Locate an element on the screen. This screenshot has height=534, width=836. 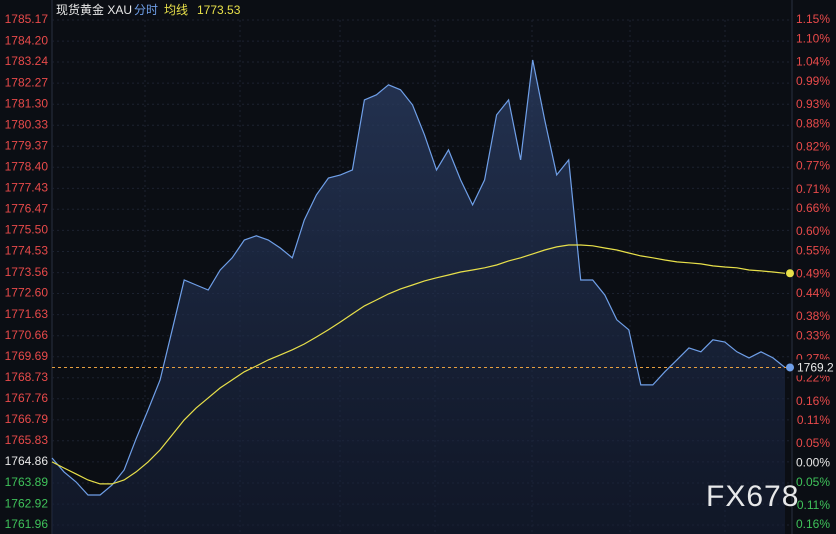
legend-entry: 分时 is located at coordinates (146, 10).